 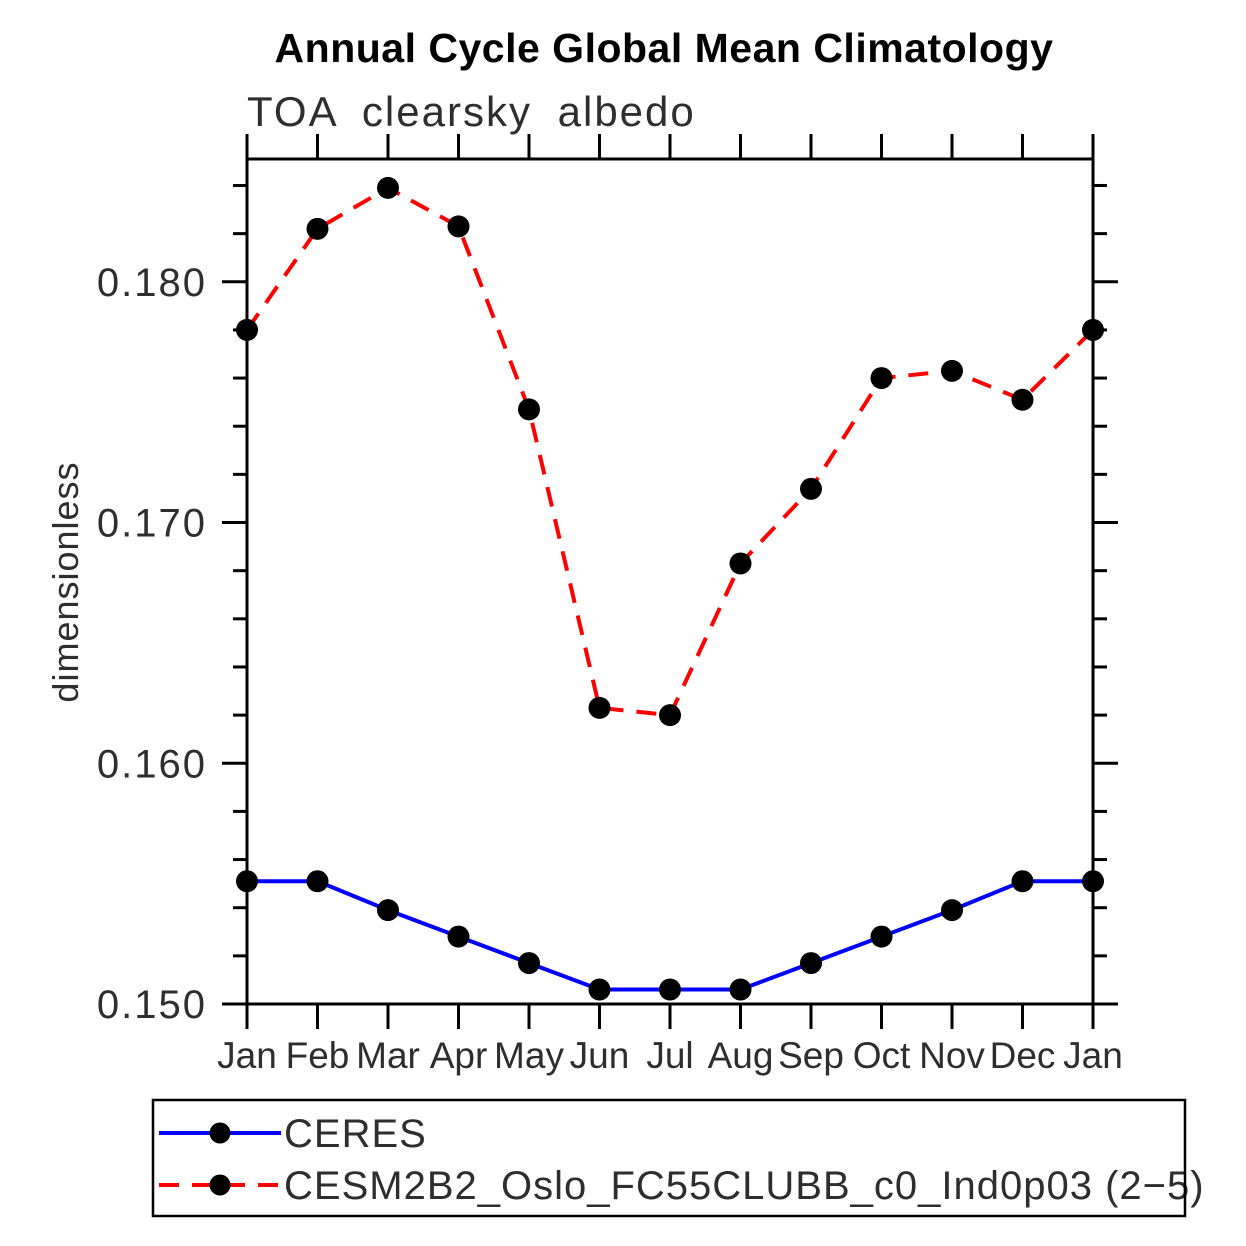 I want to click on chart-title: Annual Cycle Global Mean Climatology, so click(x=664, y=48).